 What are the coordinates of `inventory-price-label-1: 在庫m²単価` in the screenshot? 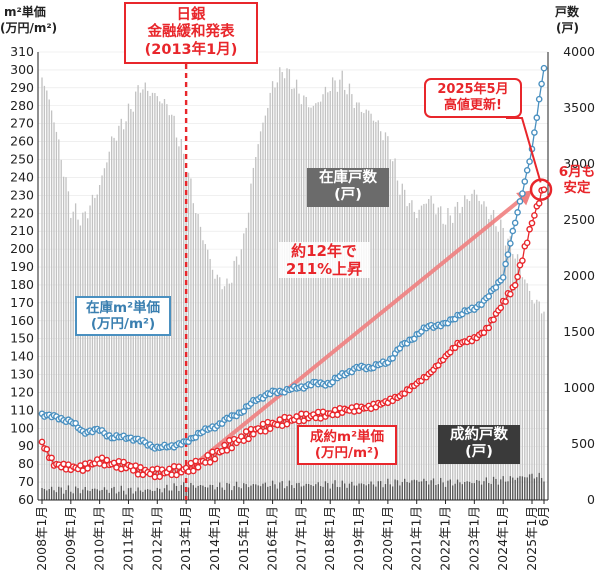 It's located at (123, 308).